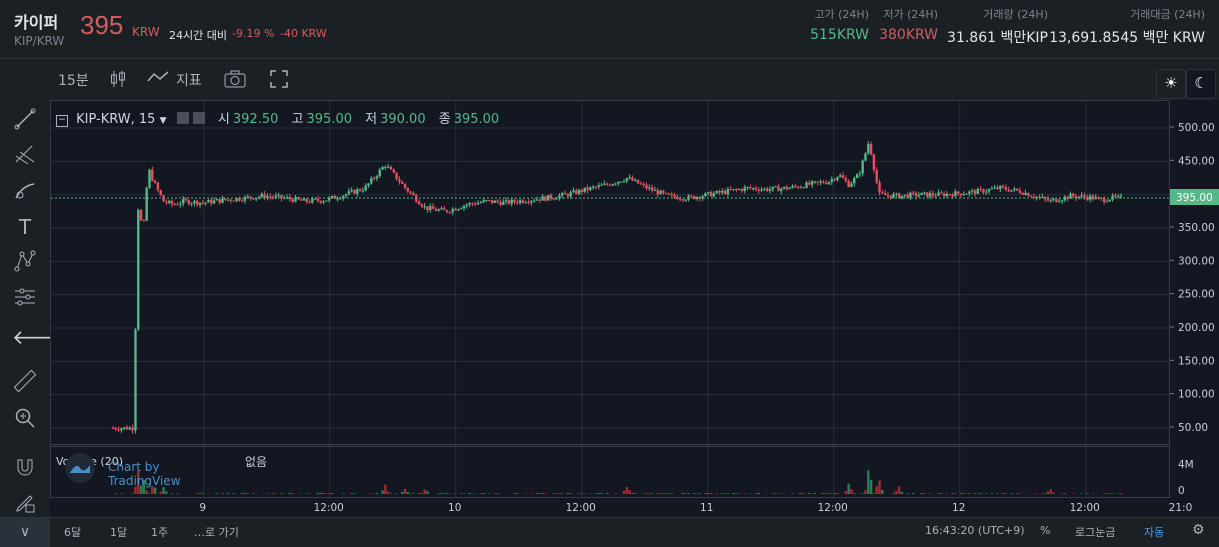 Image resolution: width=1219 pixels, height=547 pixels. I want to click on stat-turnover: 거래대금 (24H) 13,691.8545 백만 KRW, so click(1127, 26).